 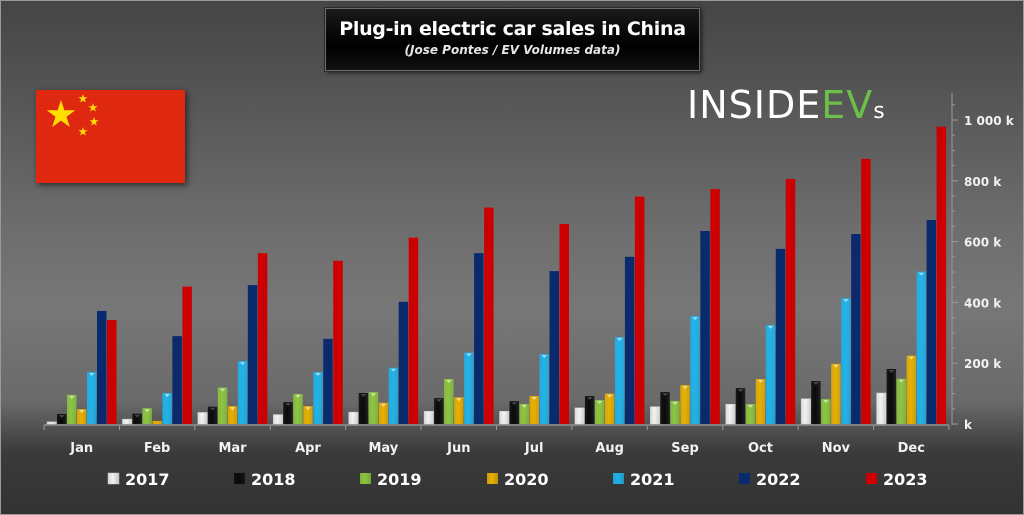 What do you see at coordinates (202, 418) in the screenshot?
I see `bar-2017-Mar` at bounding box center [202, 418].